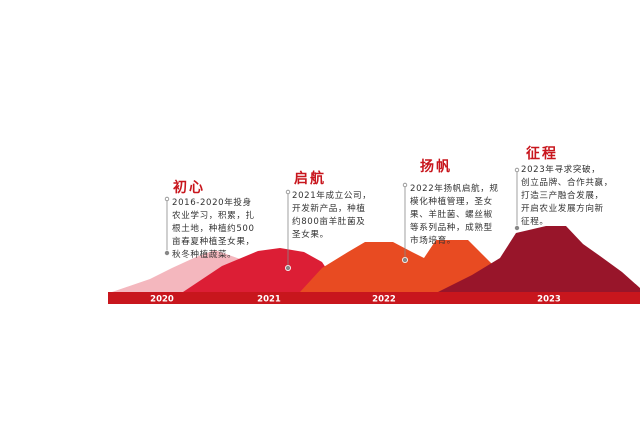 Image resolution: width=640 pixels, height=426 pixels. What do you see at coordinates (287, 267) in the screenshot?
I see `connector-base-dot-2021` at bounding box center [287, 267].